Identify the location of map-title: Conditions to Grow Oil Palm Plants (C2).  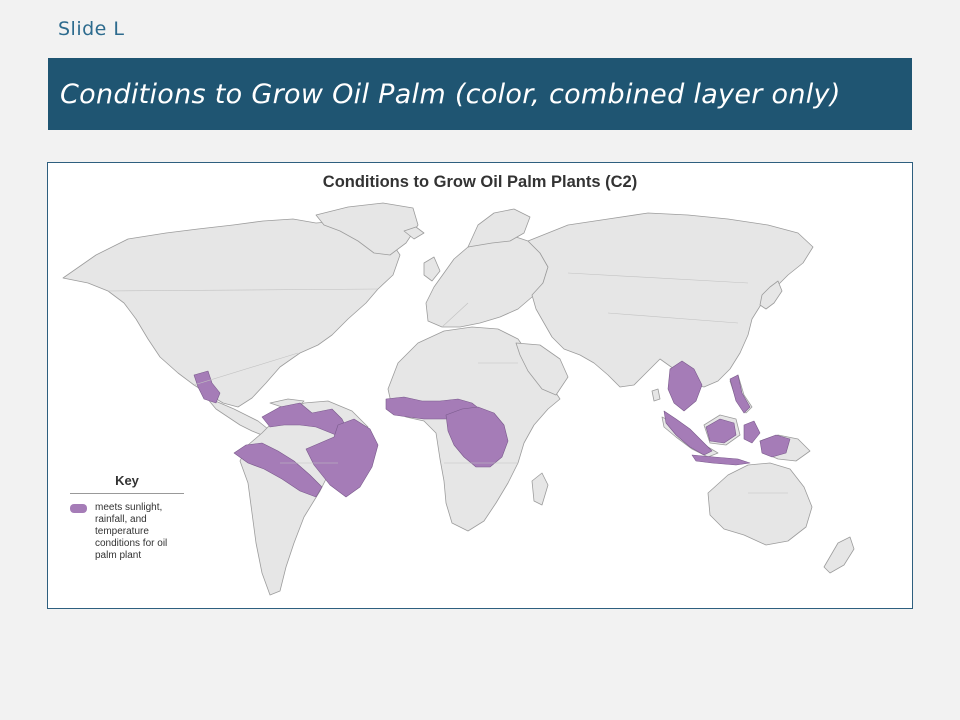
(480, 182).